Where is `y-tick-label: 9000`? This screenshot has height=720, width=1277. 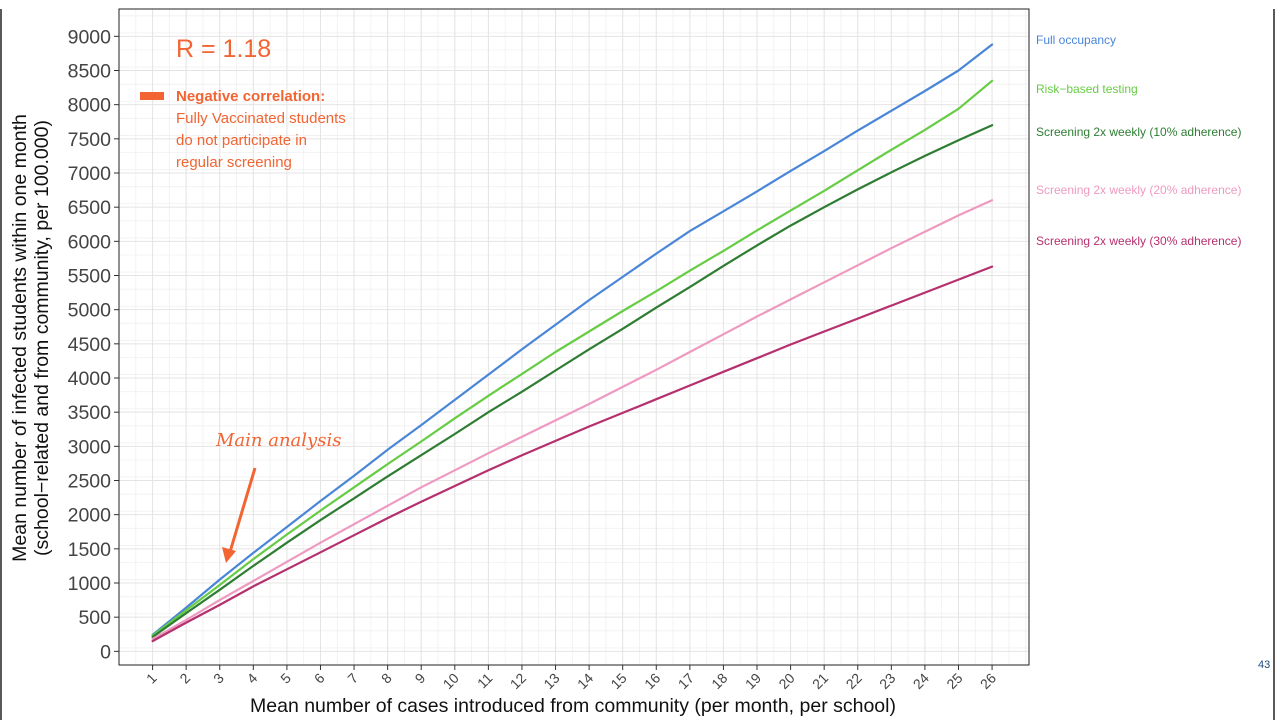
y-tick-label: 9000 is located at coordinates (90, 37).